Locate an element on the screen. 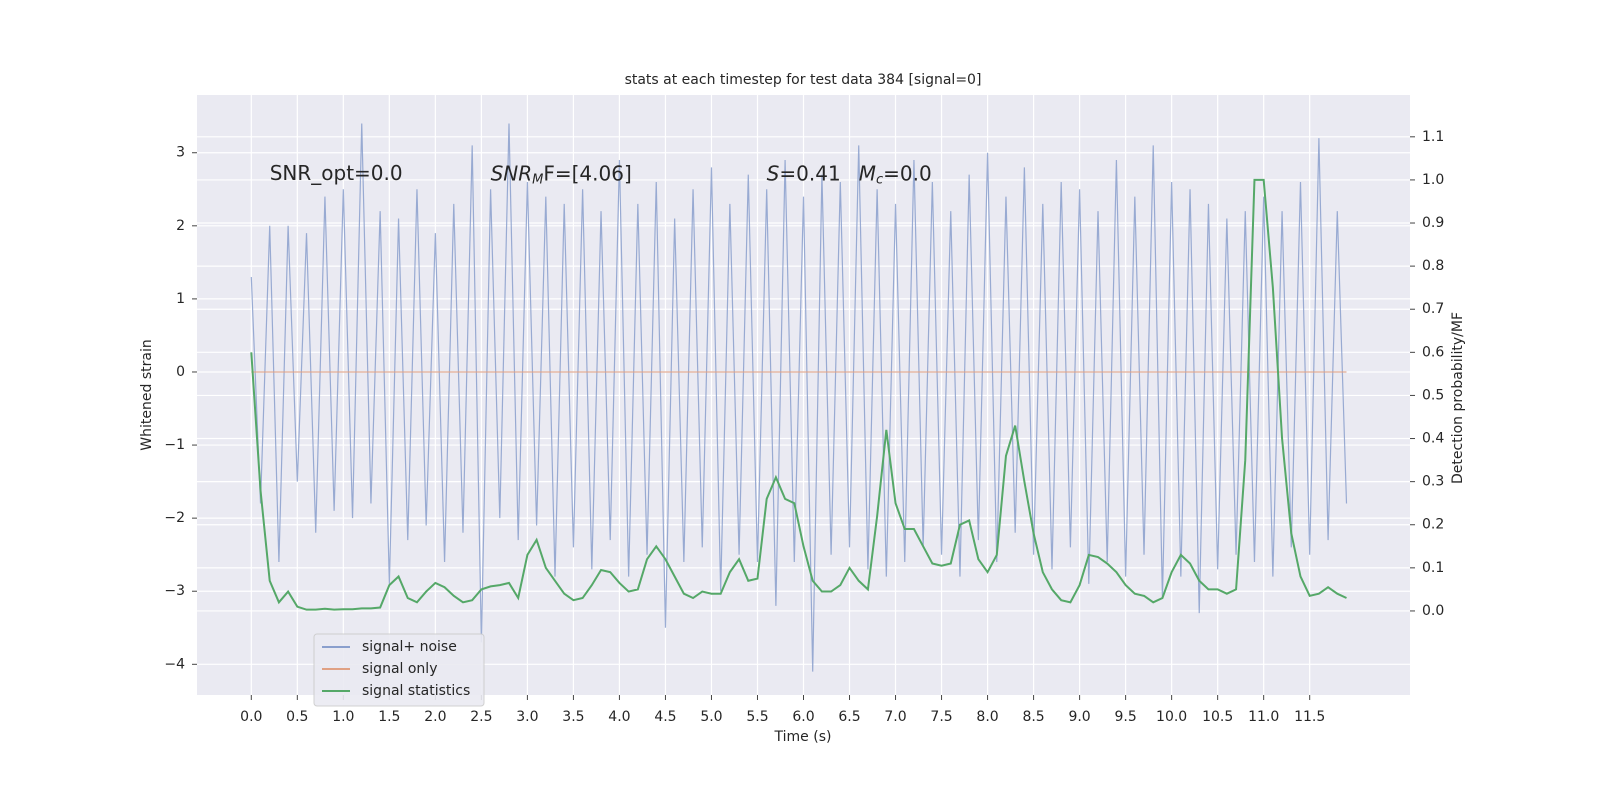 This screenshot has height=800, width=1600. annotation: S=0.41 is located at coordinates (804, 173).